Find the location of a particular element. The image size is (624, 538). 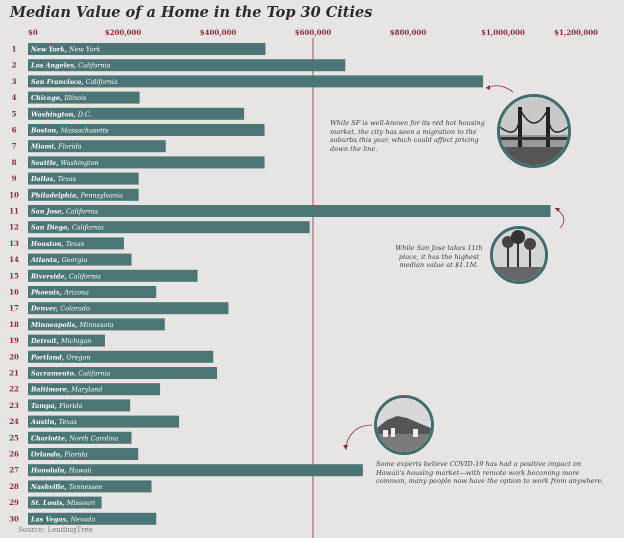

rank-label: 5 is located at coordinates (14, 113).